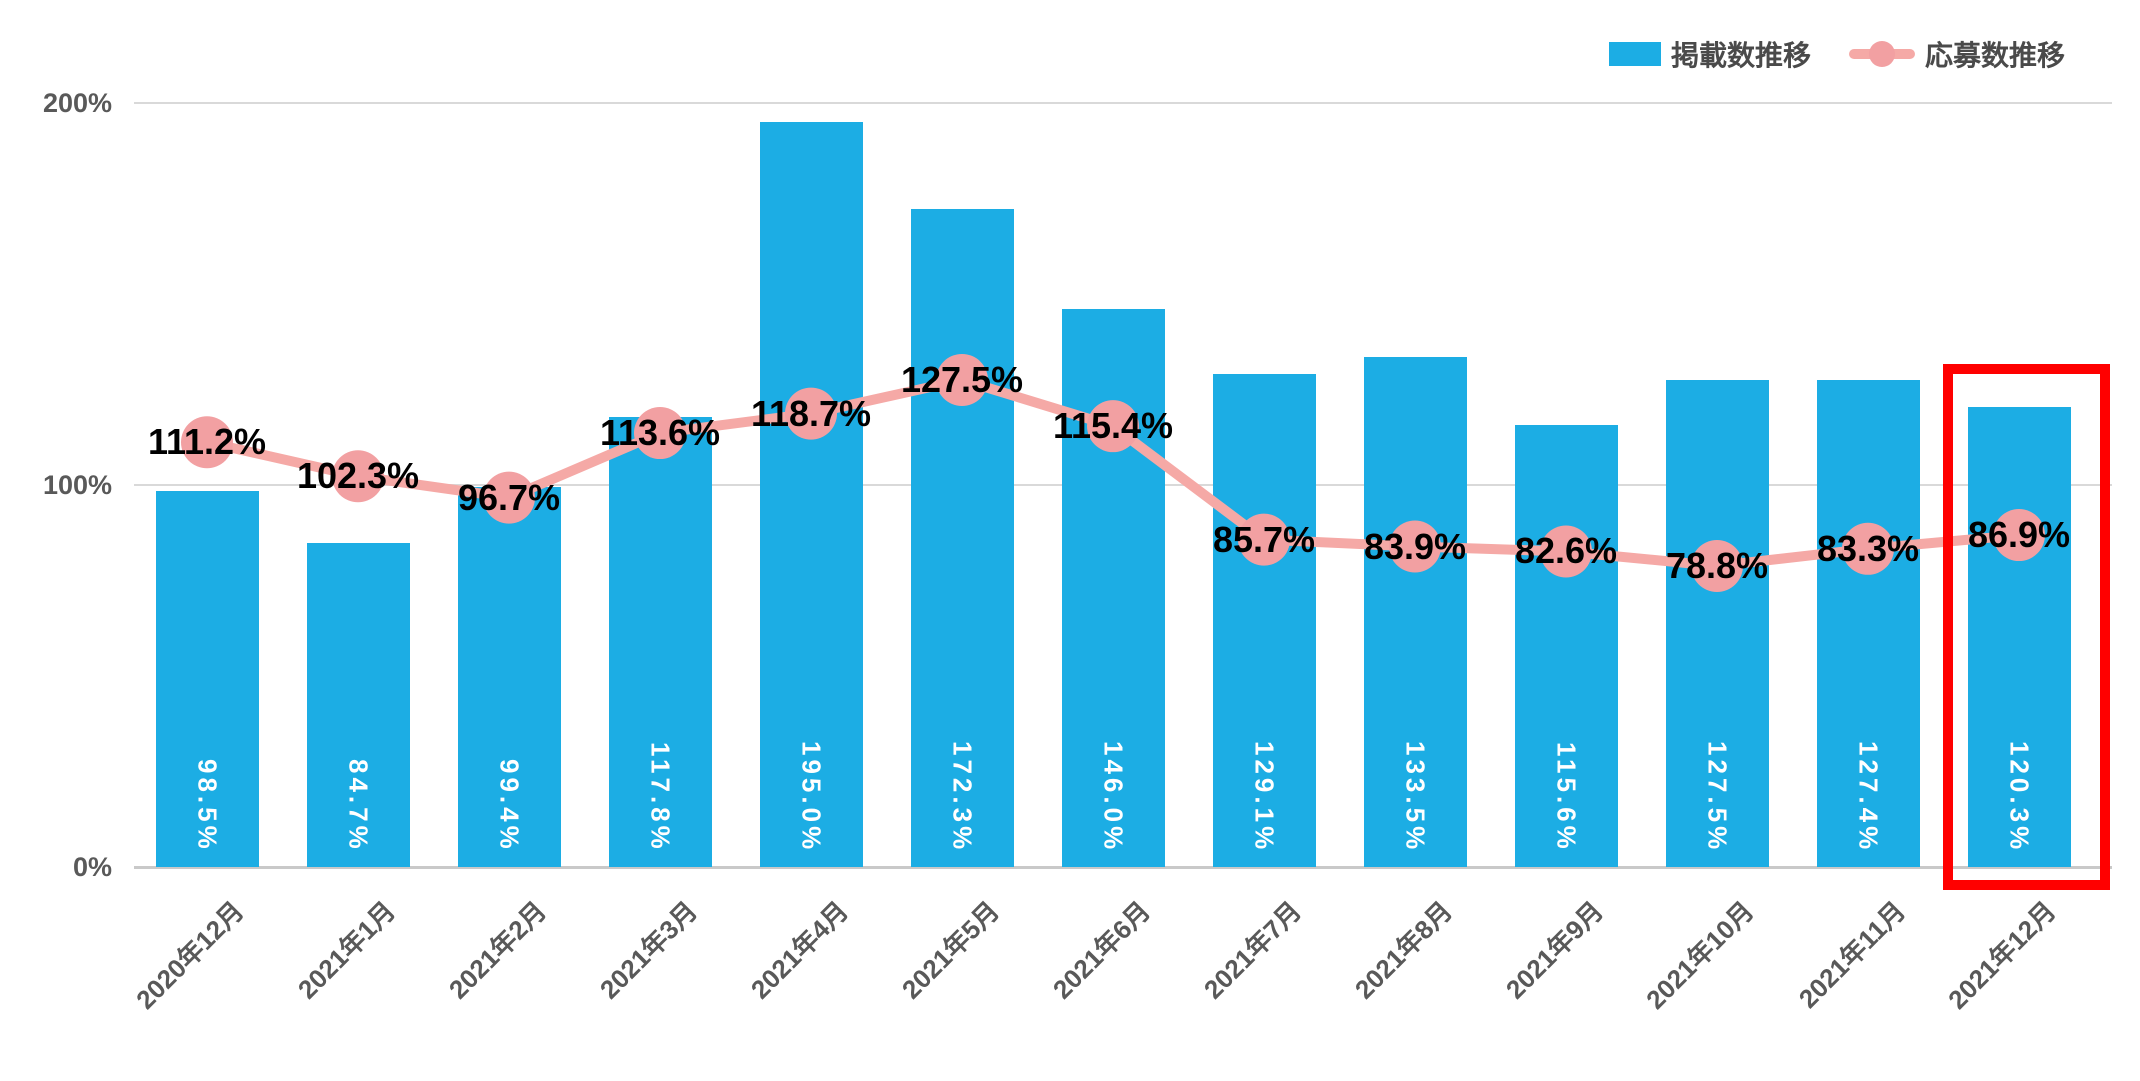  I want to click on line-value-label: 78.8%, so click(1717, 565).